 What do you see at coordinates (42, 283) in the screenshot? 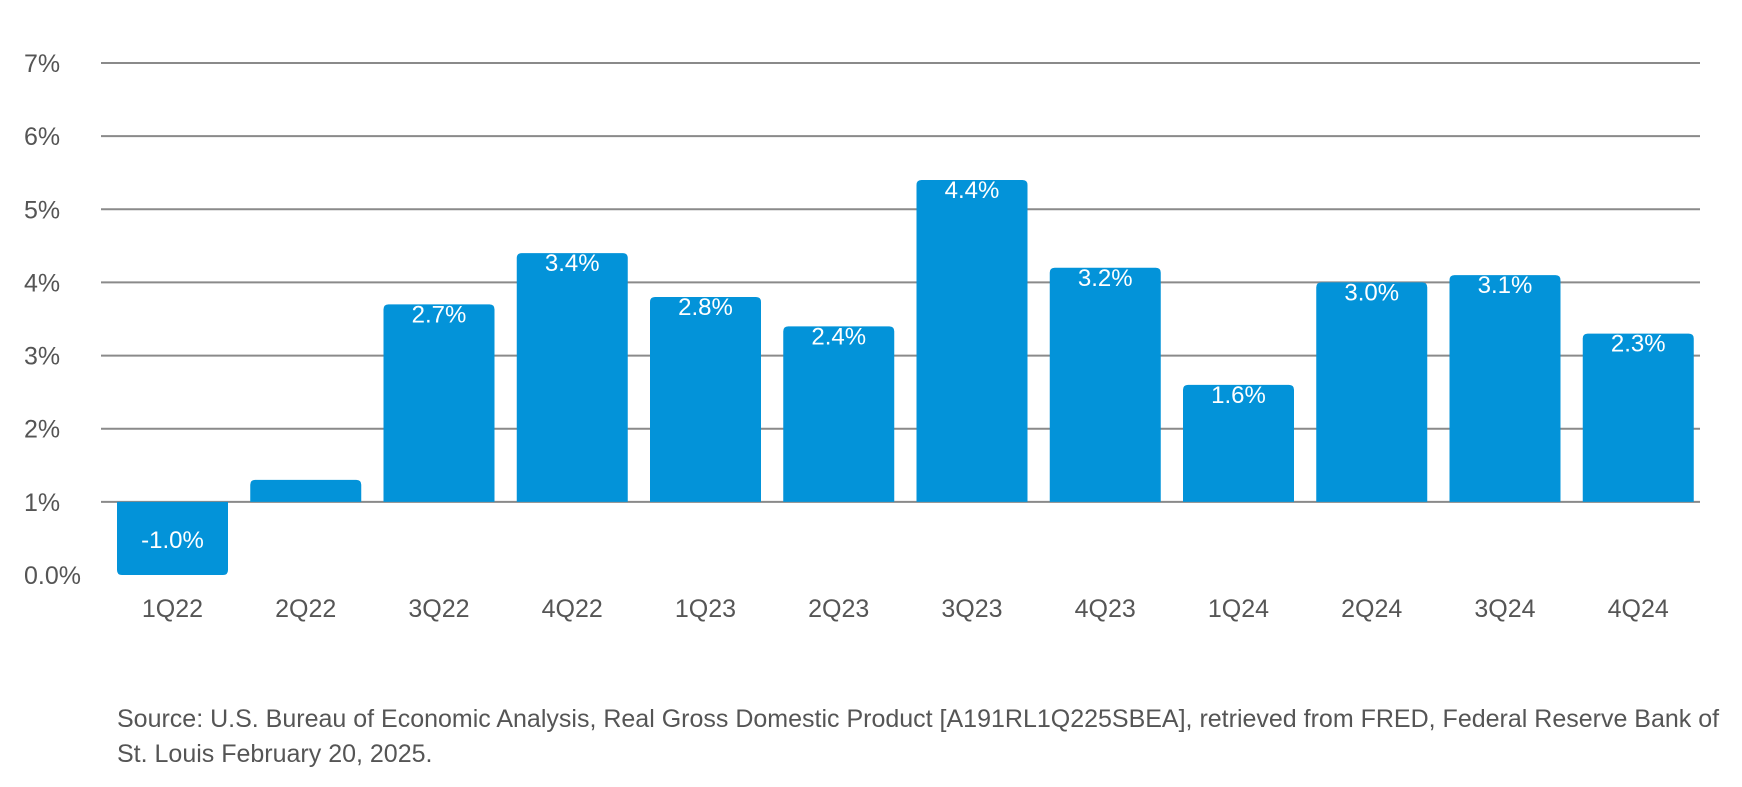
I see `y-tick-label: 4%` at bounding box center [42, 283].